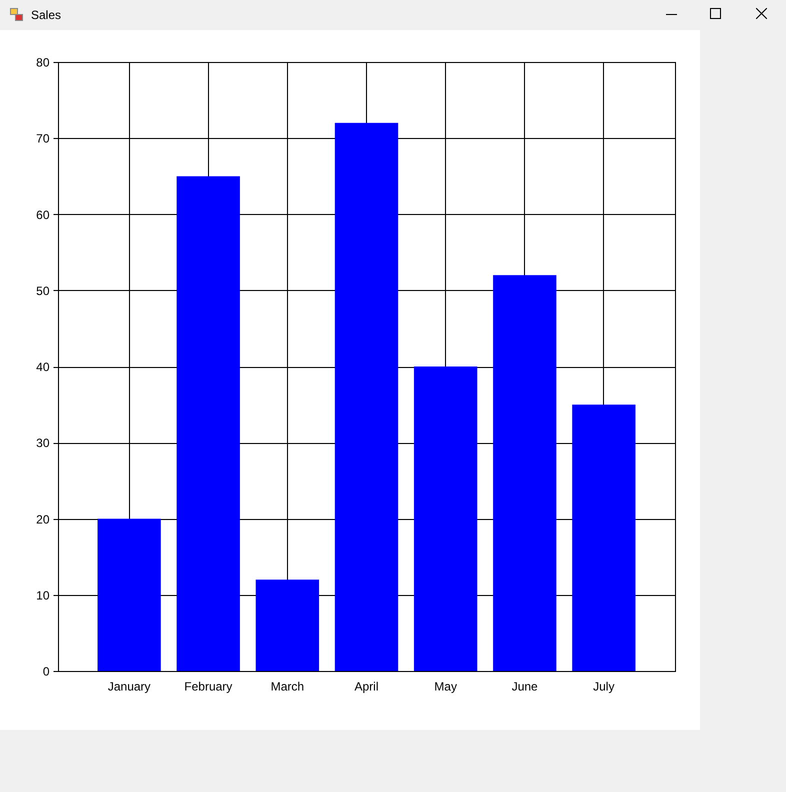  Describe the element at coordinates (43, 443) in the screenshot. I see `y-tick-label: 30` at that location.